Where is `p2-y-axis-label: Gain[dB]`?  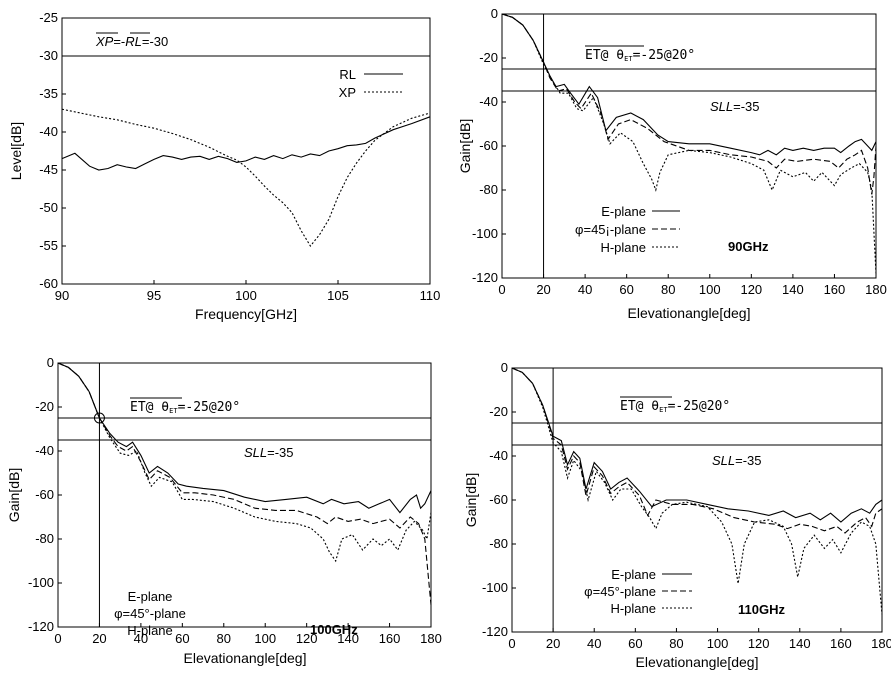 p2-y-axis-label: Gain[dB] is located at coordinates (465, 146).